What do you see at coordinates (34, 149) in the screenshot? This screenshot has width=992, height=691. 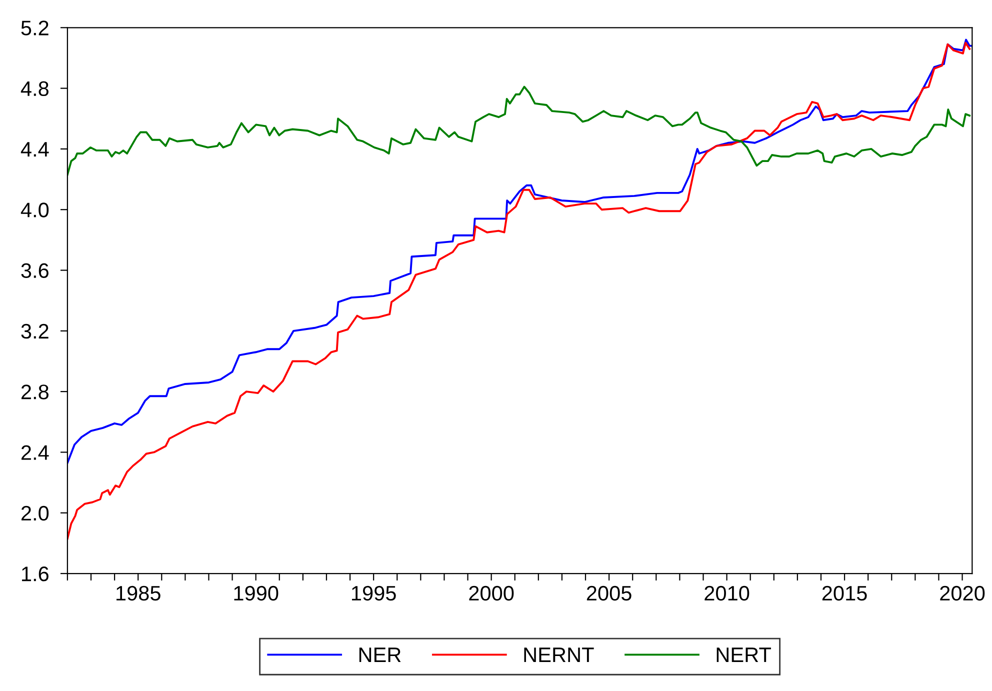 I see `y-tick-label: 4.4` at bounding box center [34, 149].